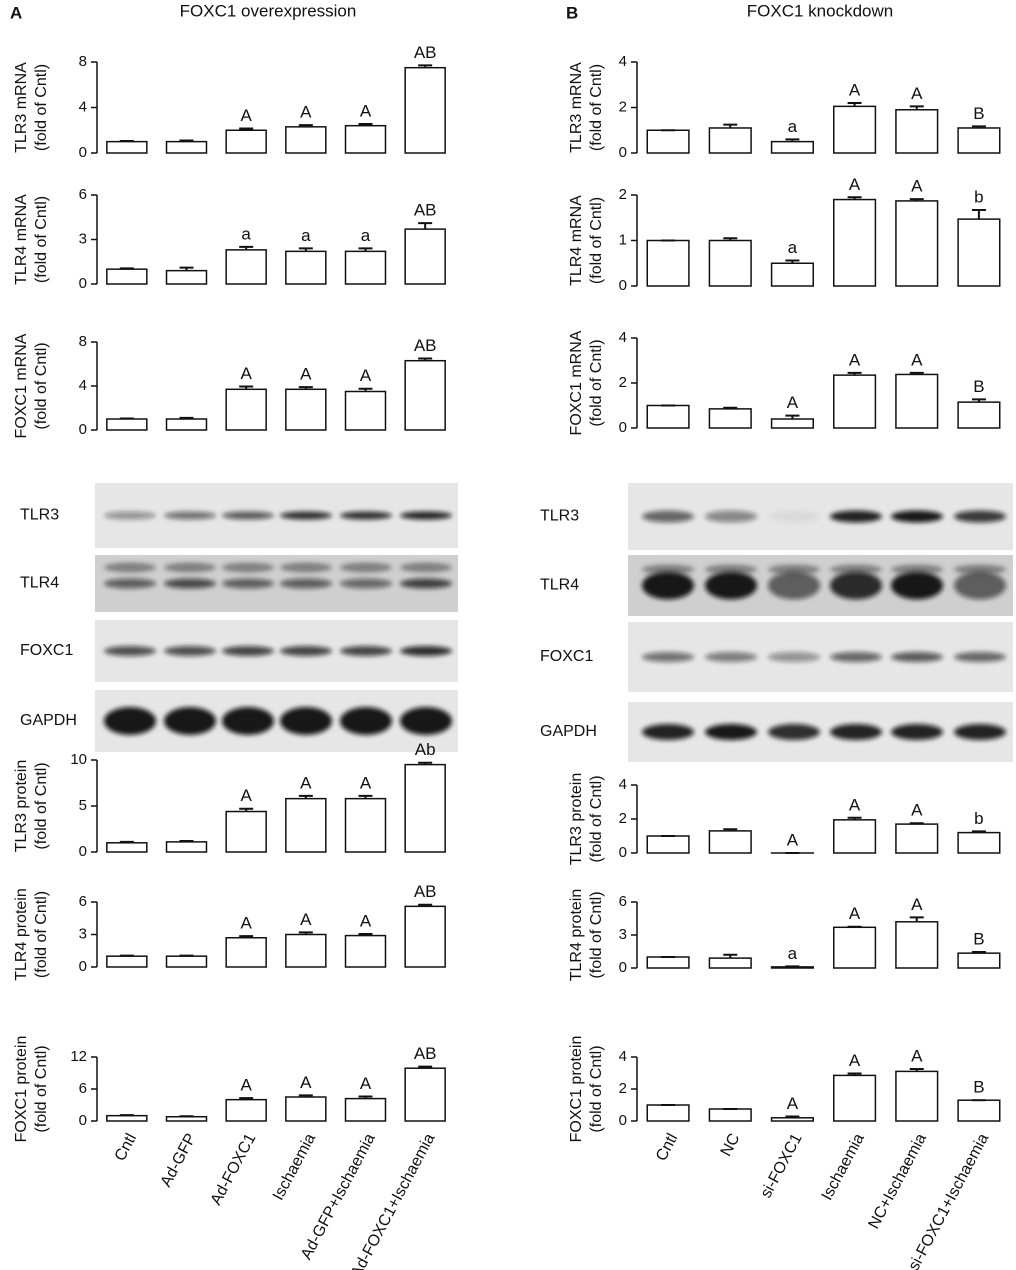 This screenshot has width=1016, height=1270. Describe the element at coordinates (623, 934) in the screenshot. I see `y-tick-label: 3` at that location.